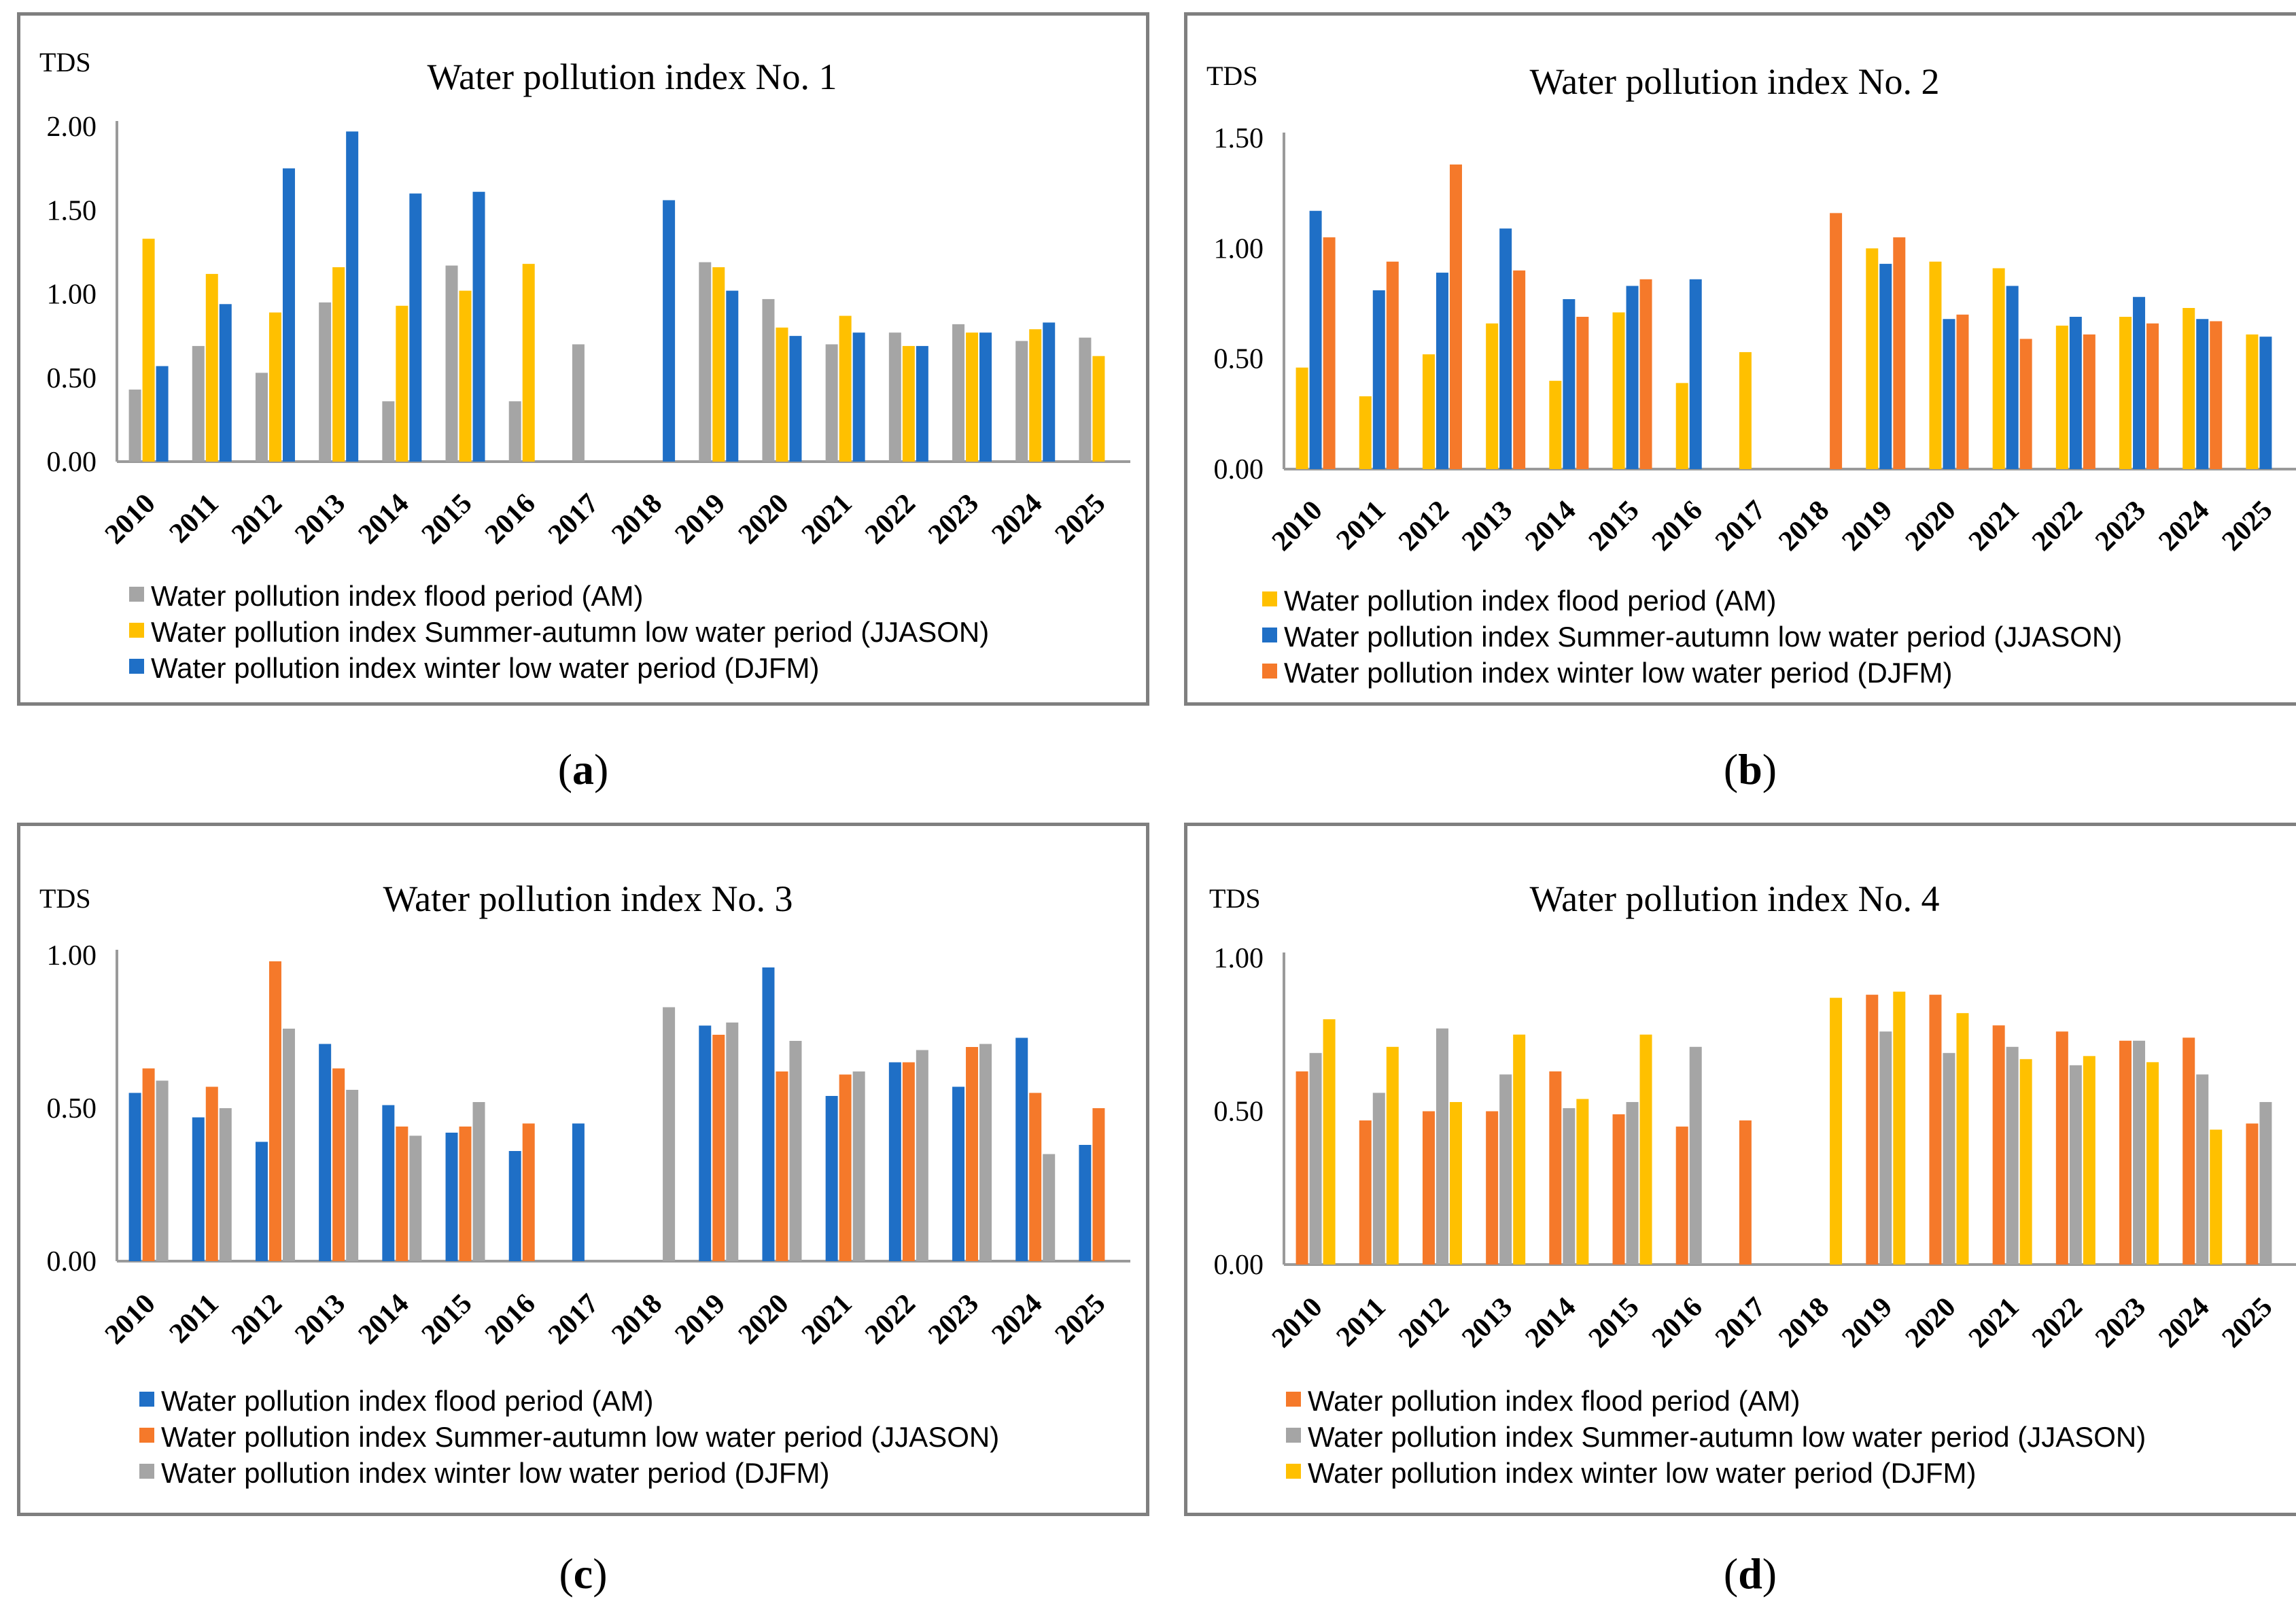 The height and width of the screenshot is (1614, 2296). Describe the element at coordinates (1770, 769) in the screenshot. I see `caption-close-paren: )` at that location.